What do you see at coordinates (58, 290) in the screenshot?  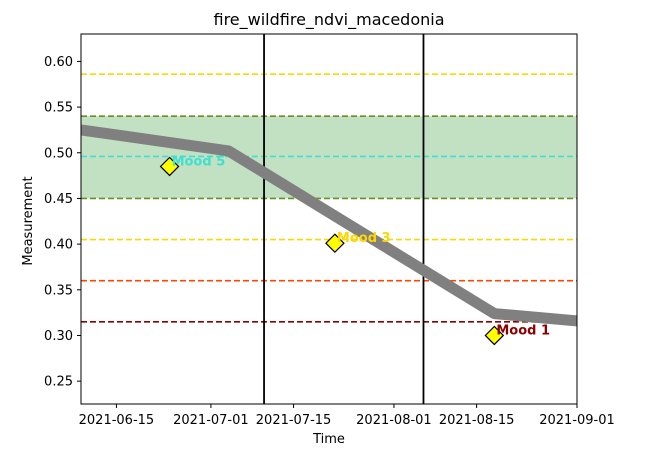 I see `y-tick-label-3: 0.35` at bounding box center [58, 290].